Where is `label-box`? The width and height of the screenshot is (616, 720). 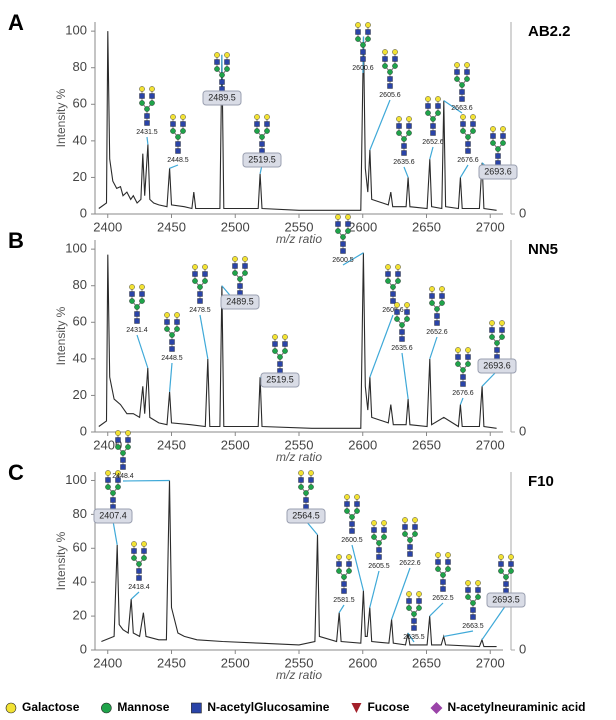 label-box is located at coordinates (240, 302).